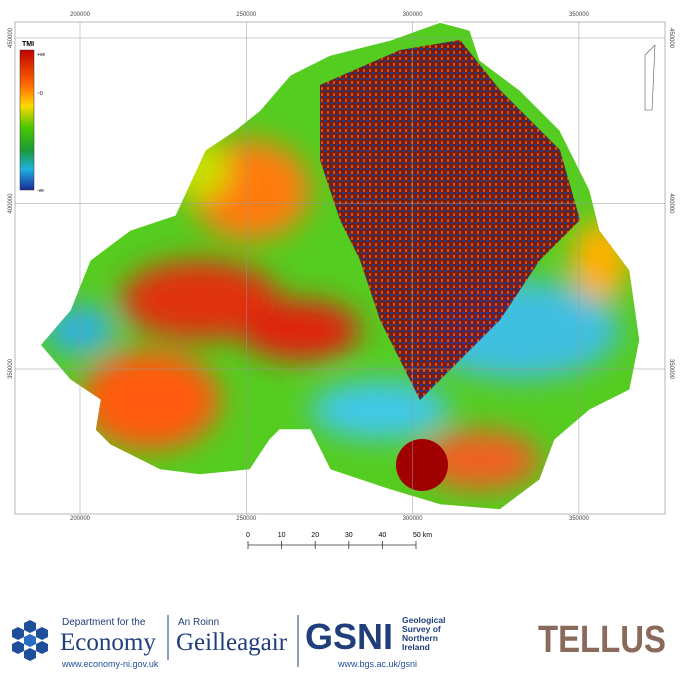 The image size is (680, 685). I want to click on gsni-name: GSNI, so click(349, 636).